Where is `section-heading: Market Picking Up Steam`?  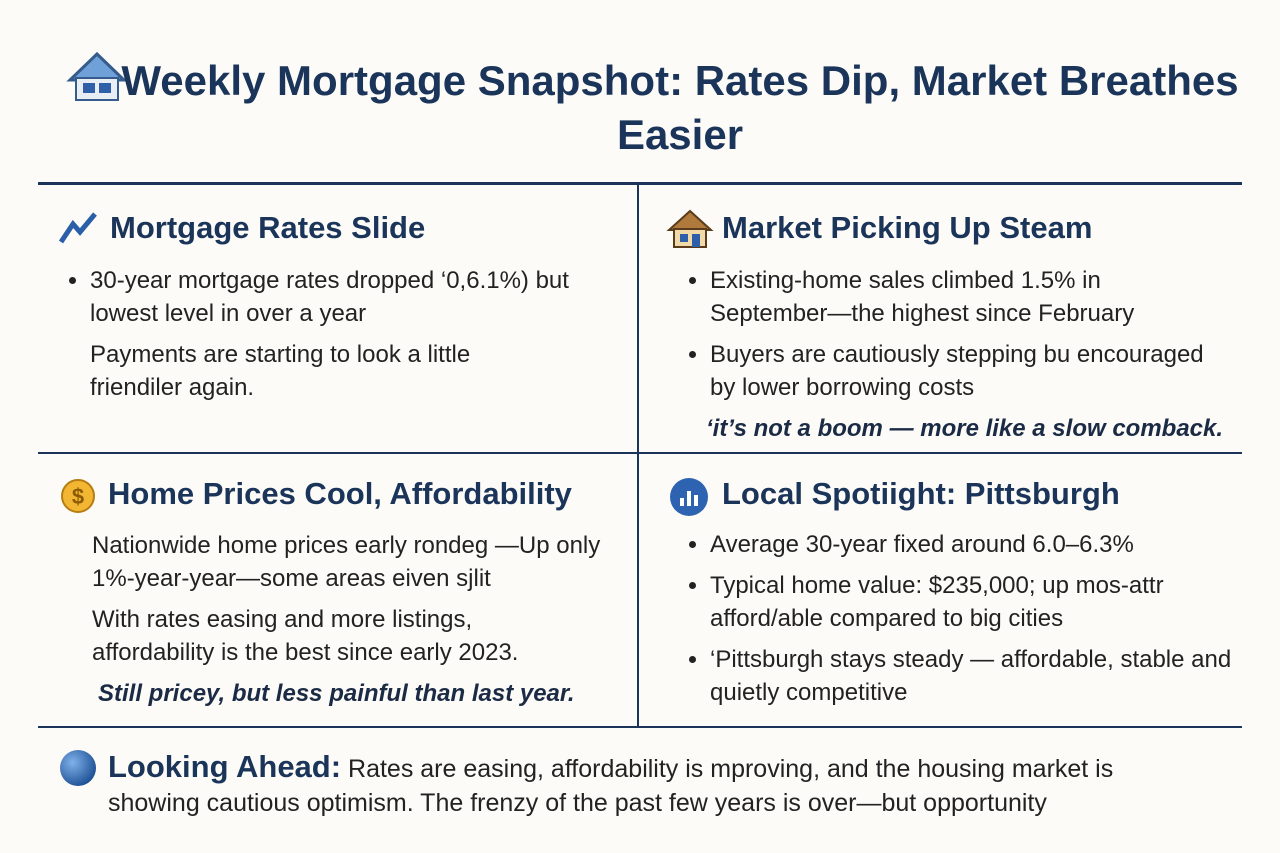 section-heading: Market Picking Up Steam is located at coordinates (907, 227).